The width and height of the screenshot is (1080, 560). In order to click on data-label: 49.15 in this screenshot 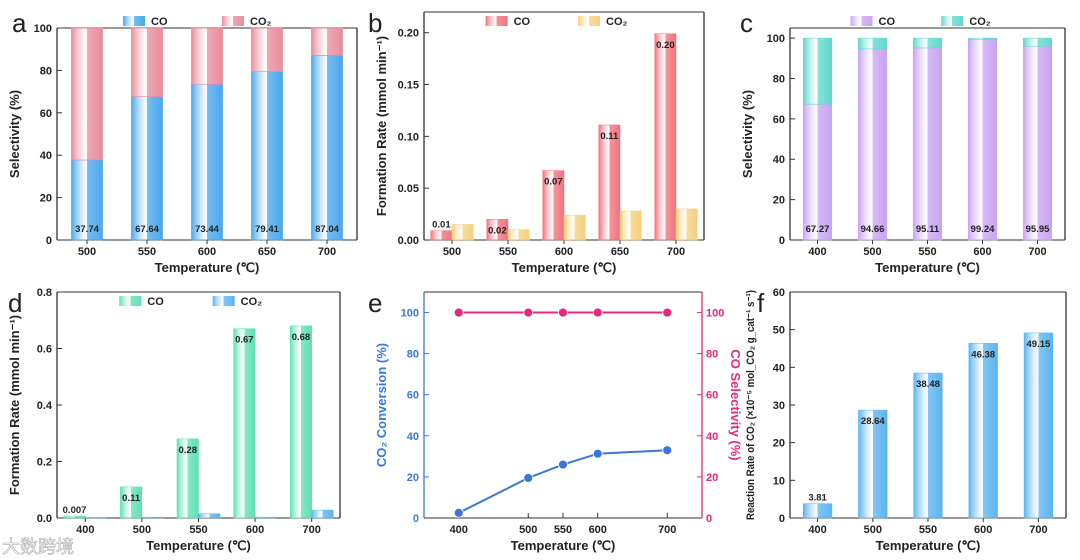, I will do `click(1039, 344)`.